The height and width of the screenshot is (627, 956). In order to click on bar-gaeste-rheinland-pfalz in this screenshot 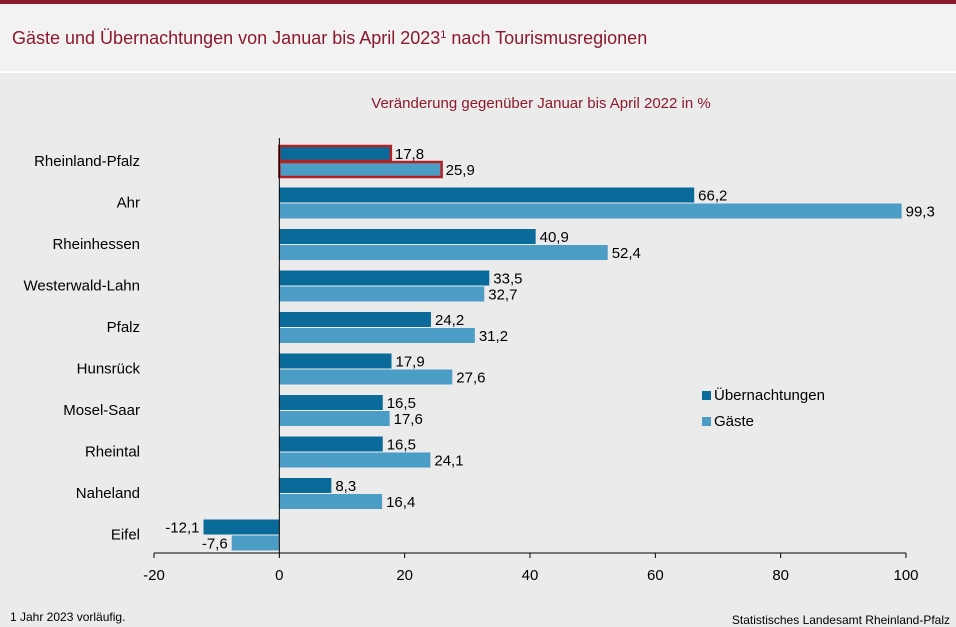, I will do `click(360, 169)`.